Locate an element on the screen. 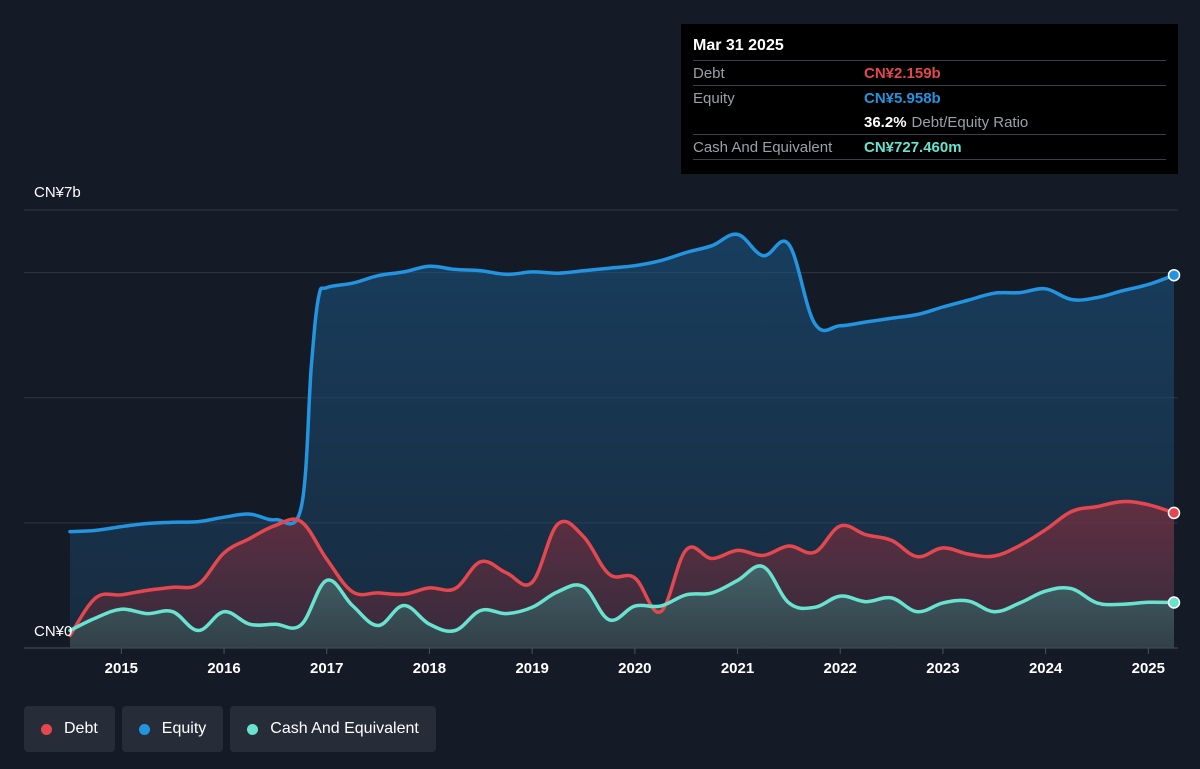  x-tick-label: 2020 is located at coordinates (634, 668).